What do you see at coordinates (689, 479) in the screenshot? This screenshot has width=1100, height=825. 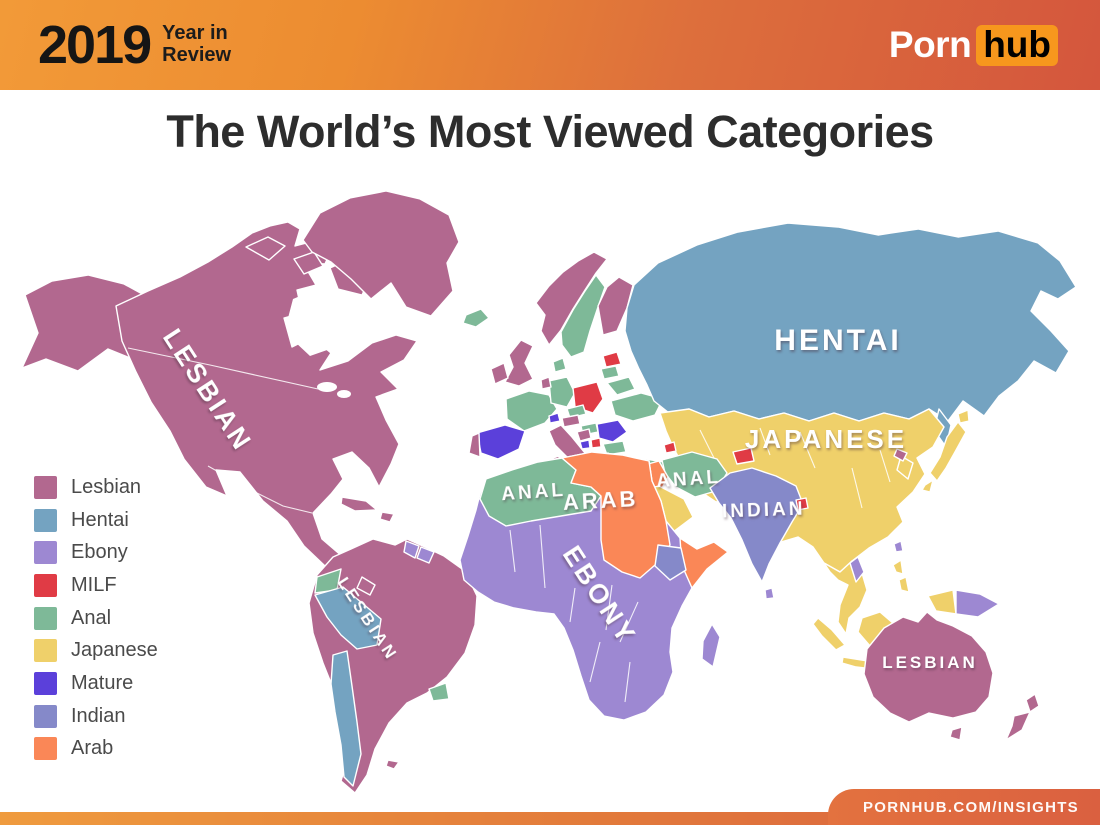 I see `map-label-anal-east: ANAL` at bounding box center [689, 479].